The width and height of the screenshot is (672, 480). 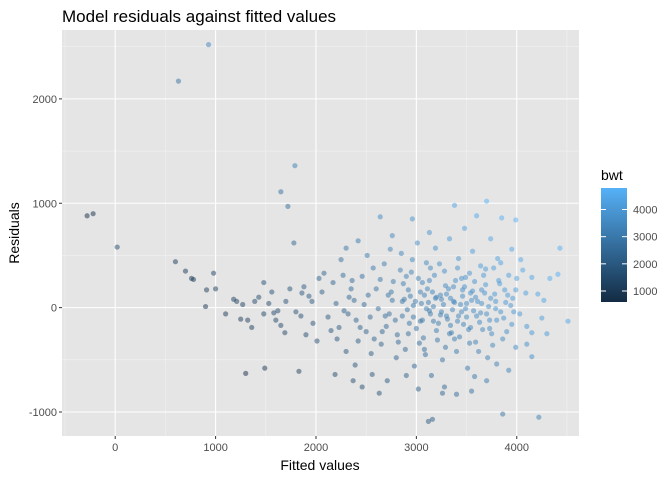 I want to click on legend-tick-label: 2000, so click(x=645, y=265).